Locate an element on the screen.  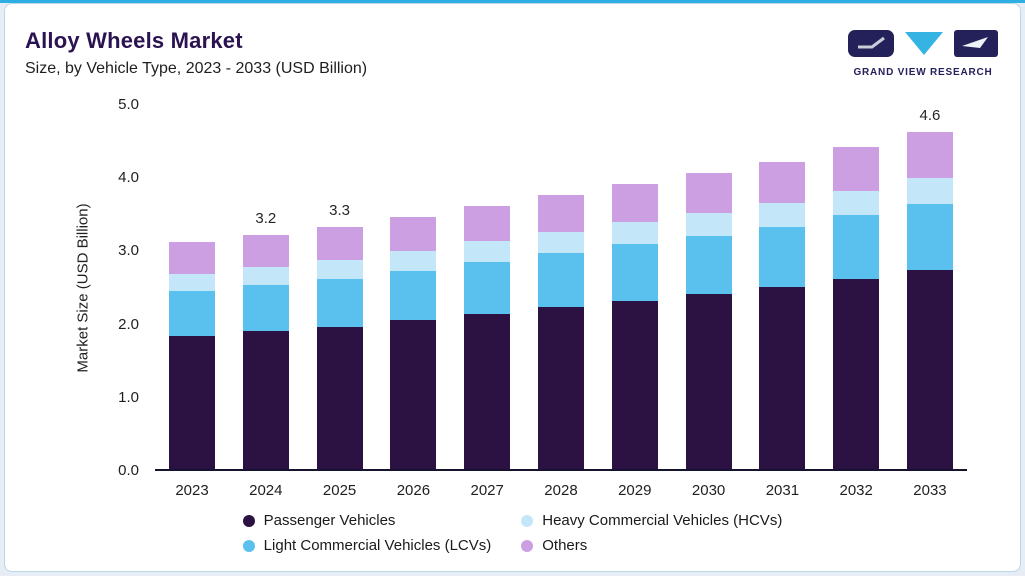
legend-label: Others is located at coordinates (565, 545).